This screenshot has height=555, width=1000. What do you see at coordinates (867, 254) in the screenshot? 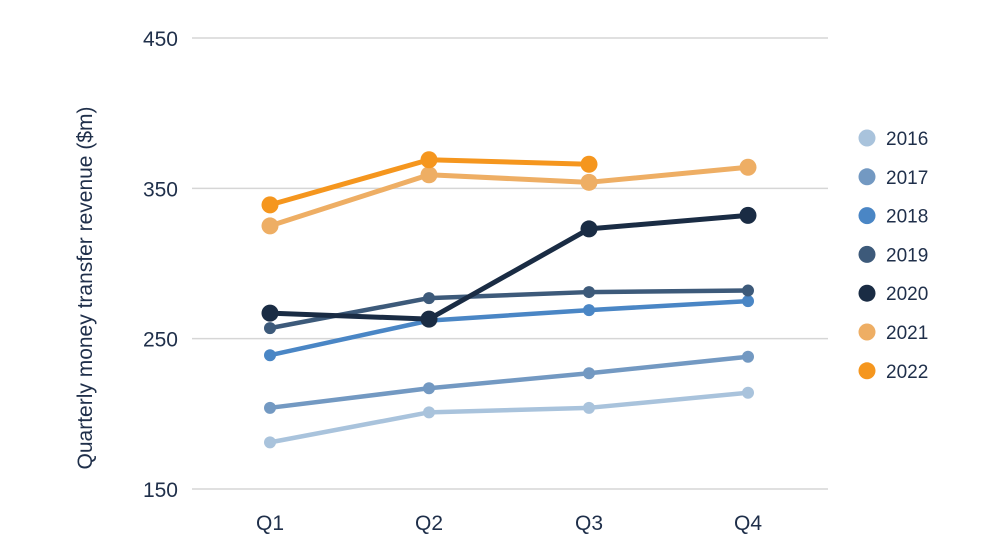
I see `legend-marker-2019` at bounding box center [867, 254].